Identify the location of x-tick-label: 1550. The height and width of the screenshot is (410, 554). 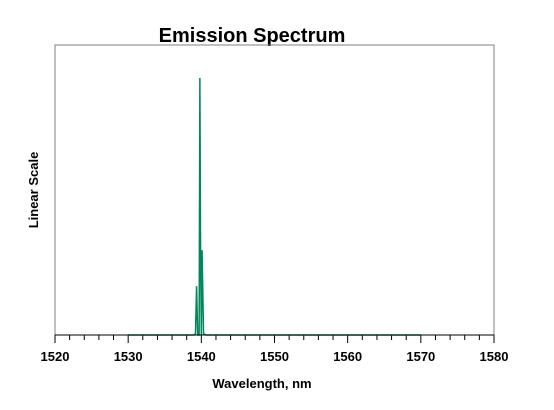
(274, 356).